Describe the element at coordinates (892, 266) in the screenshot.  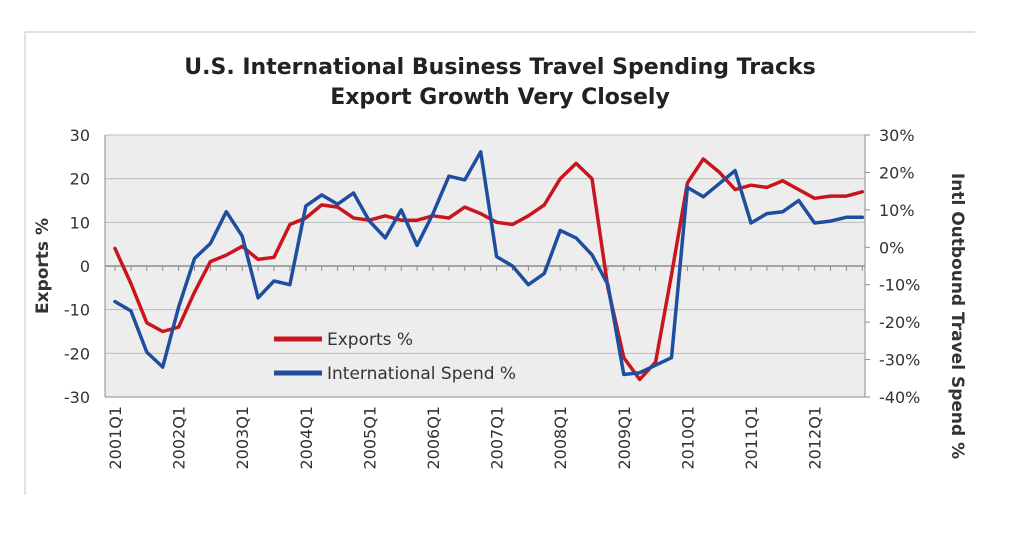
I see `y-axis-right: 30% 20% 10% 0% -10% -20% -30% -40%` at that location.